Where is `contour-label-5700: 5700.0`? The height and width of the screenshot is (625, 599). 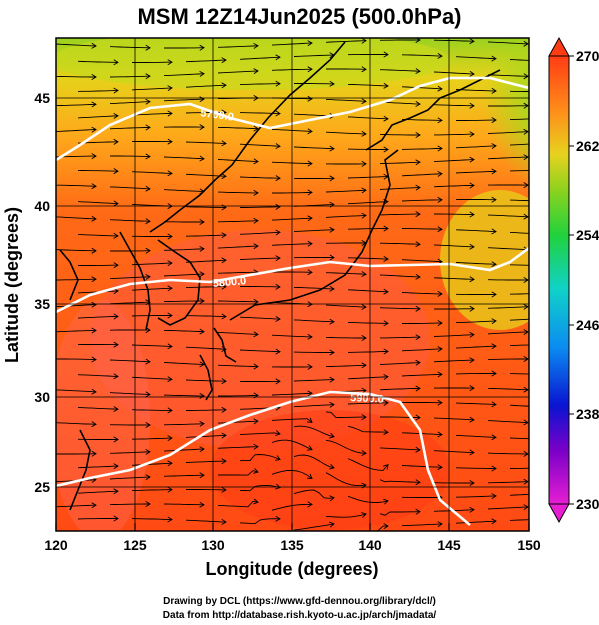 contour-label-5700: 5700.0 is located at coordinates (217, 115).